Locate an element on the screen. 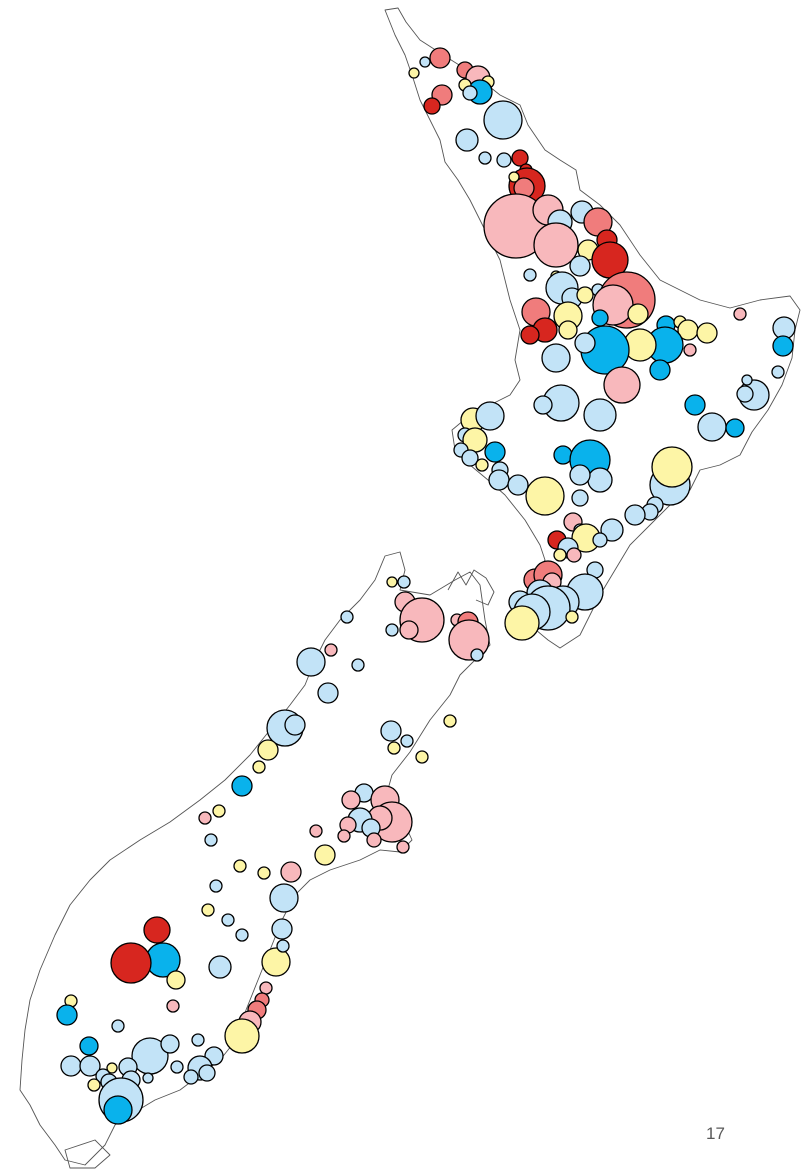 The width and height of the screenshot is (807, 1172). page-number: 17 is located at coordinates (715, 1133).